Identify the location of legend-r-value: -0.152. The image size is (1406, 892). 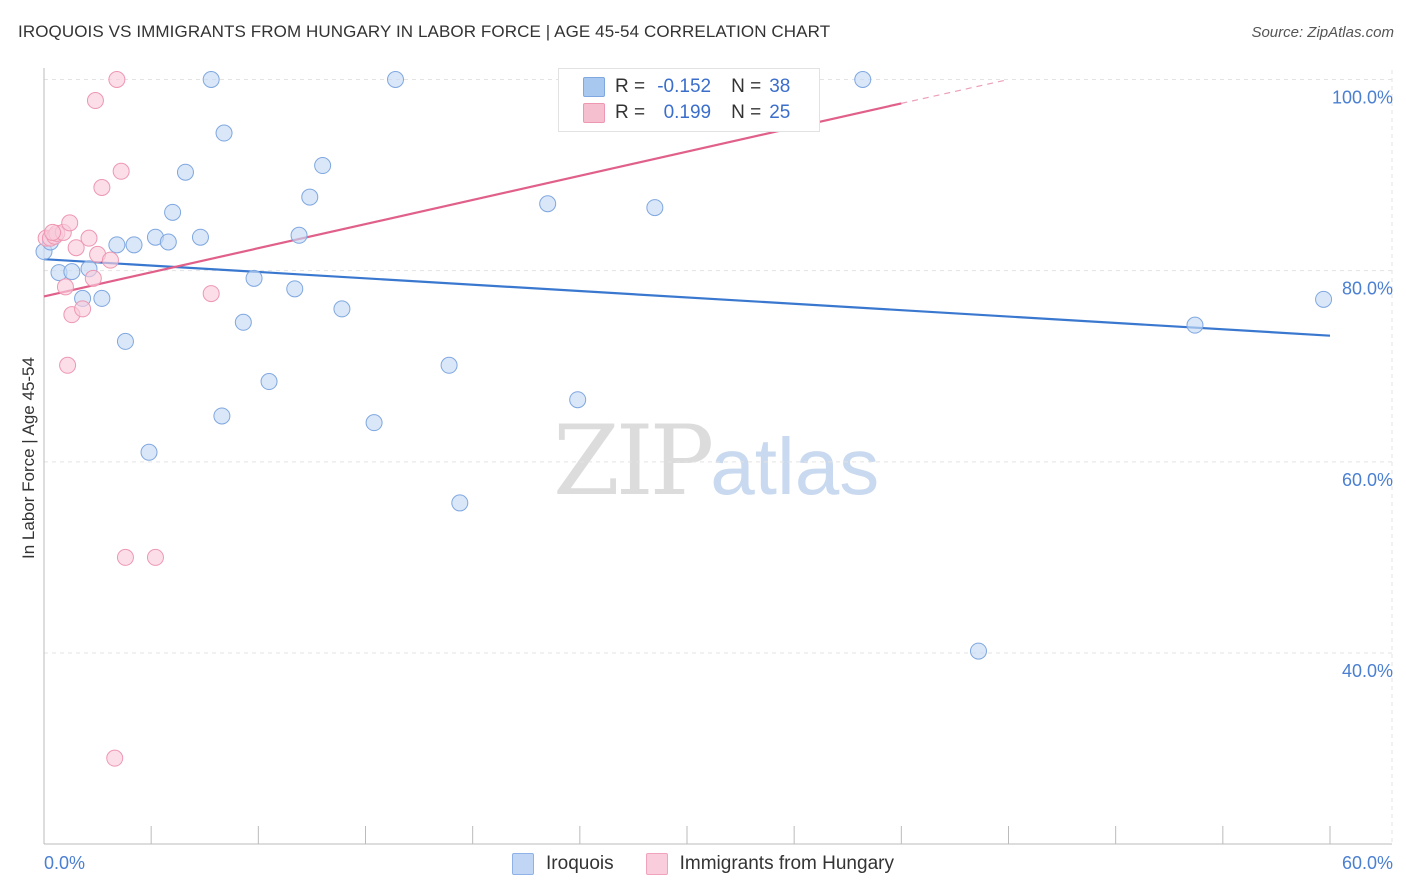
(684, 86).